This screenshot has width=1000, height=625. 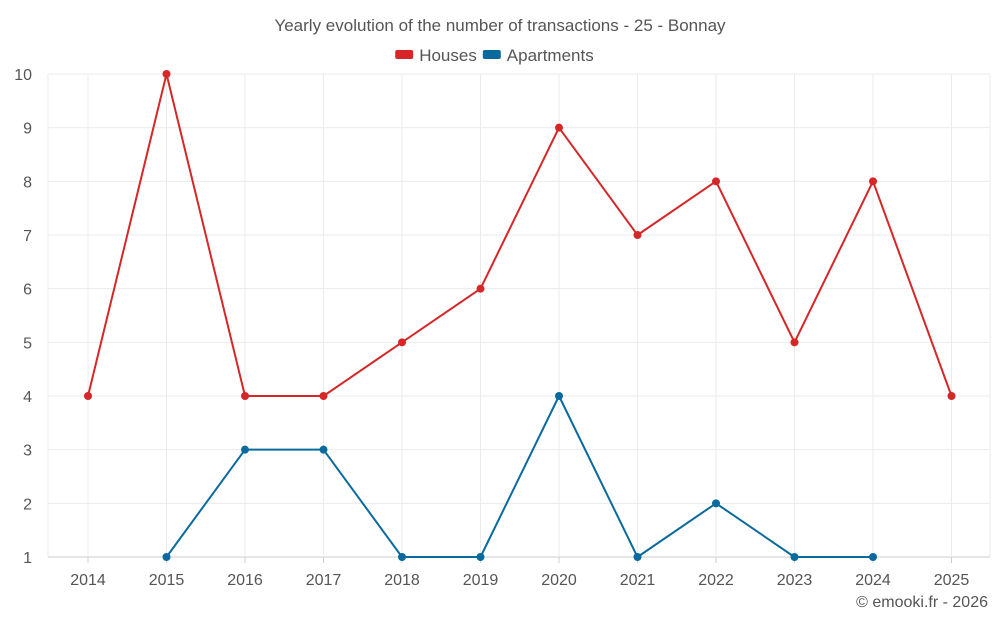 I want to click on y-tick-label: 3, so click(x=27, y=451).